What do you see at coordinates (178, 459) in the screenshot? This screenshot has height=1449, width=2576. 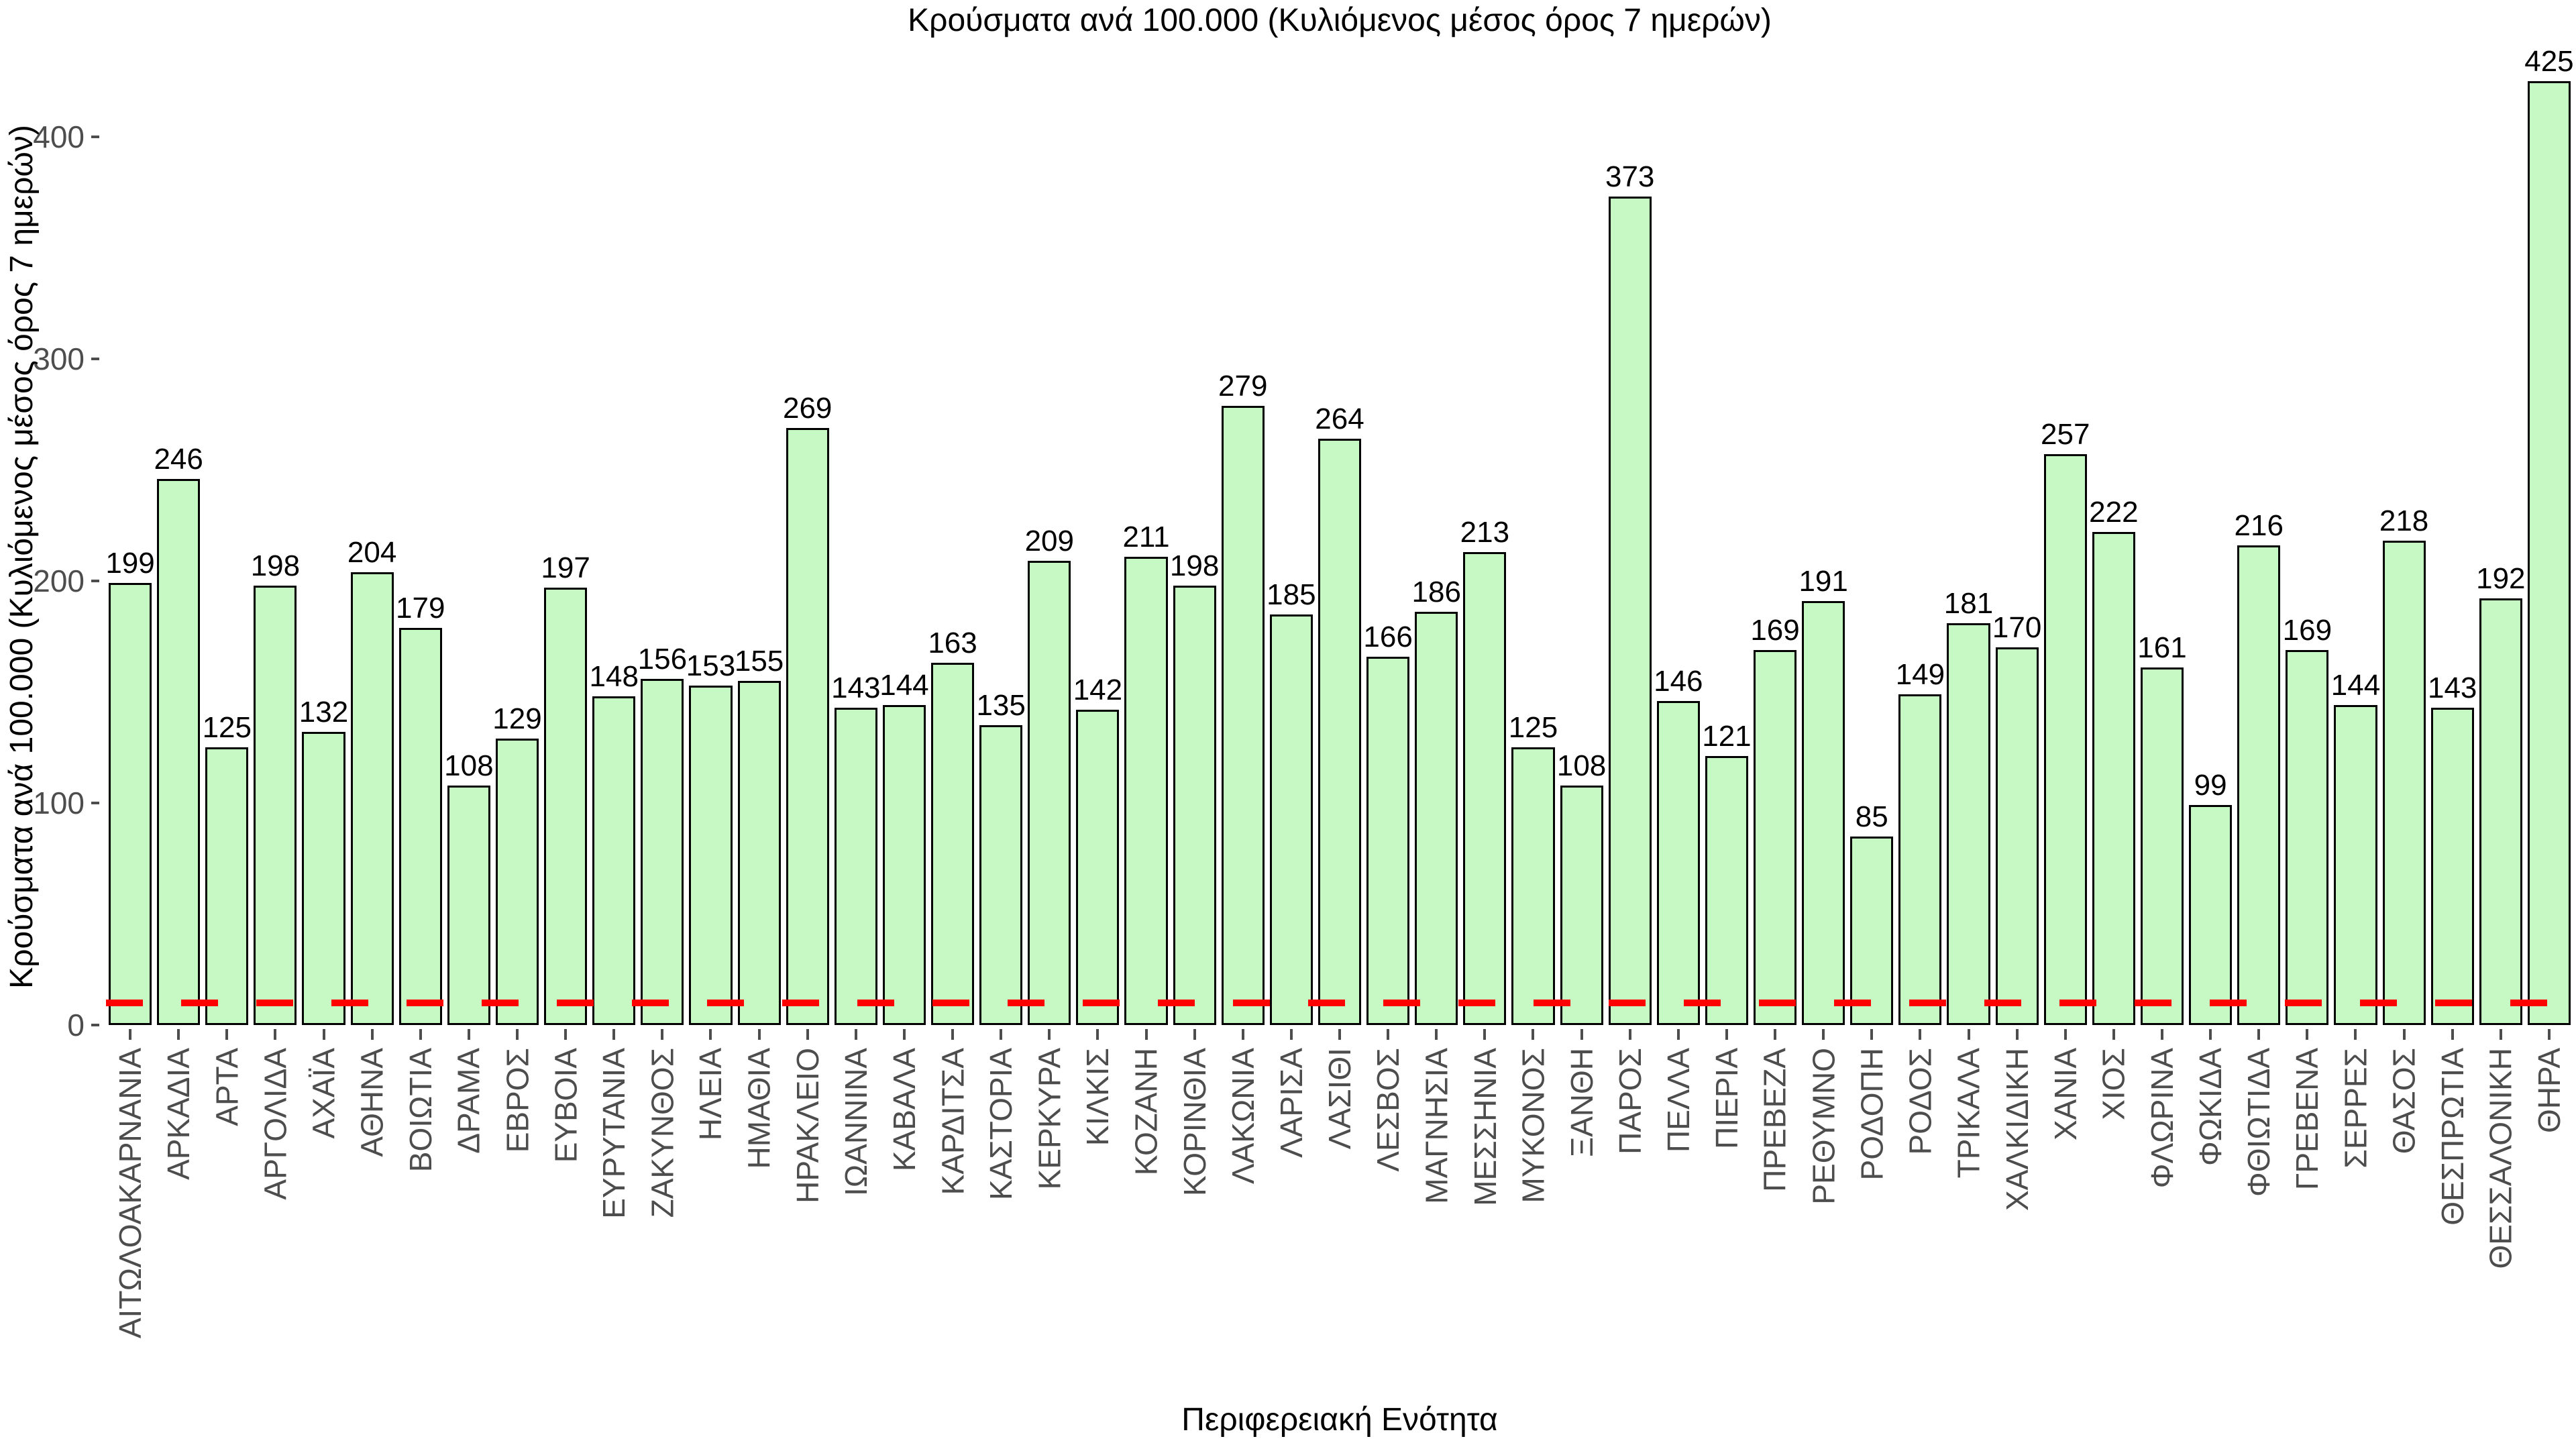 I see `bar-value-label: 246` at bounding box center [178, 459].